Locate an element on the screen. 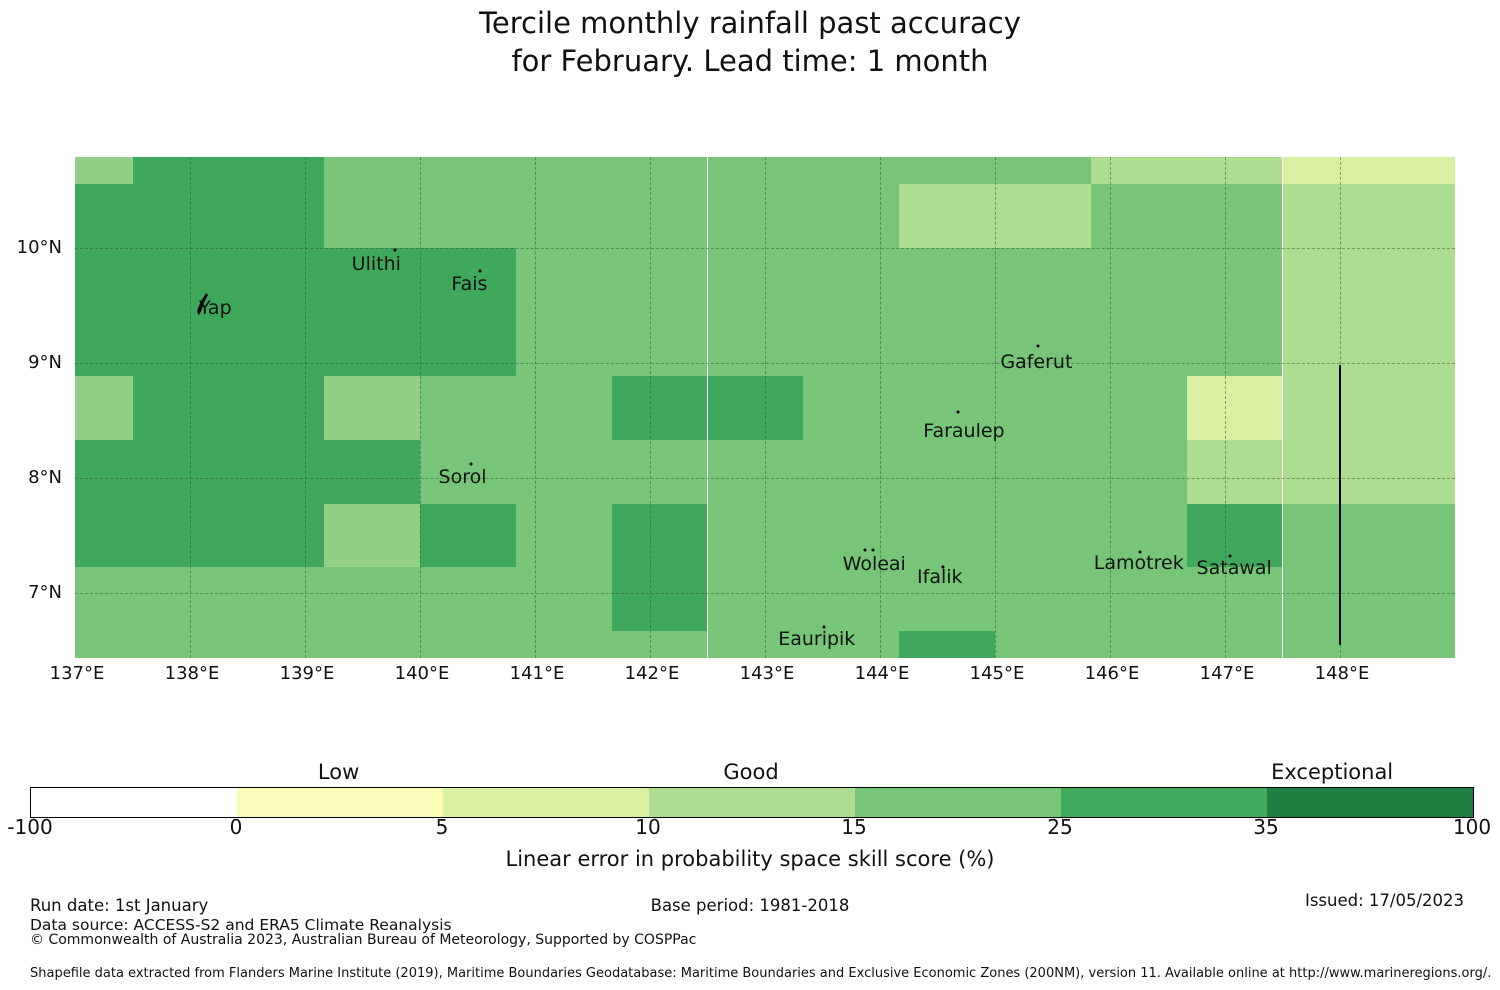  island-label-fais: Fais is located at coordinates (469, 283).